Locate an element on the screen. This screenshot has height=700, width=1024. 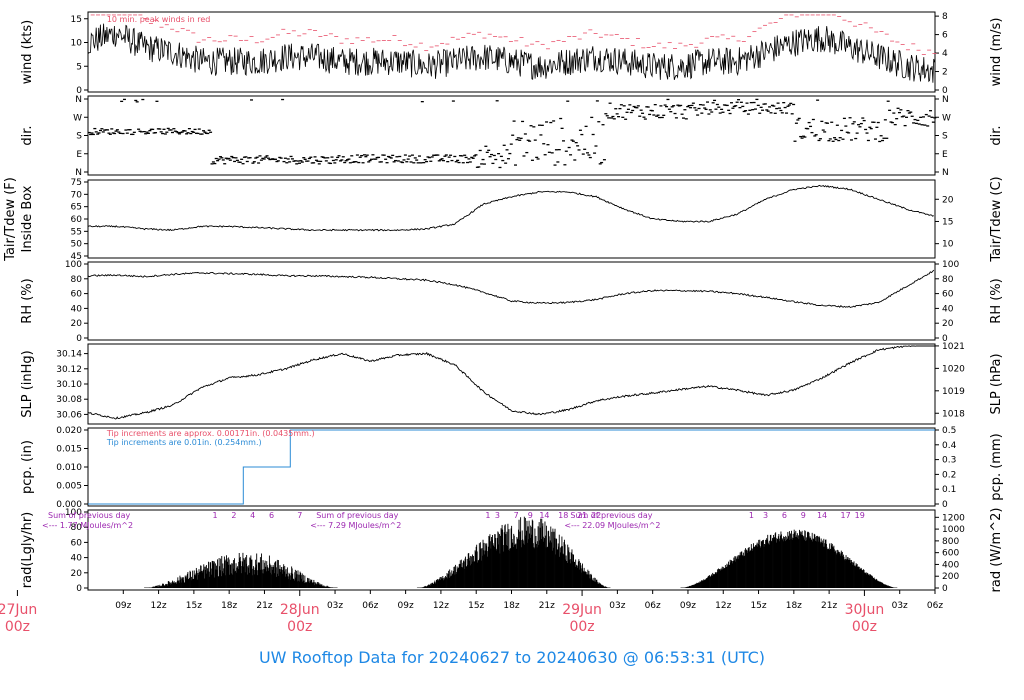
rh-right-tick-label: 20 is located at coordinates (948, 324).